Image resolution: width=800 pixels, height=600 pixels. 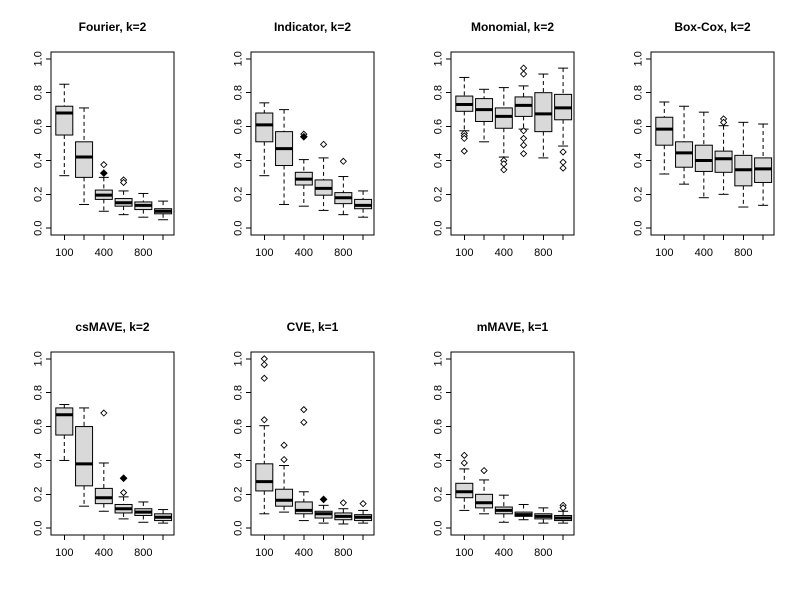 I want to click on indicator-boxplot-svg: 0.0 0.2 0.4 0.6 0.8 1.0 100 400 800, so click(x=304, y=155).